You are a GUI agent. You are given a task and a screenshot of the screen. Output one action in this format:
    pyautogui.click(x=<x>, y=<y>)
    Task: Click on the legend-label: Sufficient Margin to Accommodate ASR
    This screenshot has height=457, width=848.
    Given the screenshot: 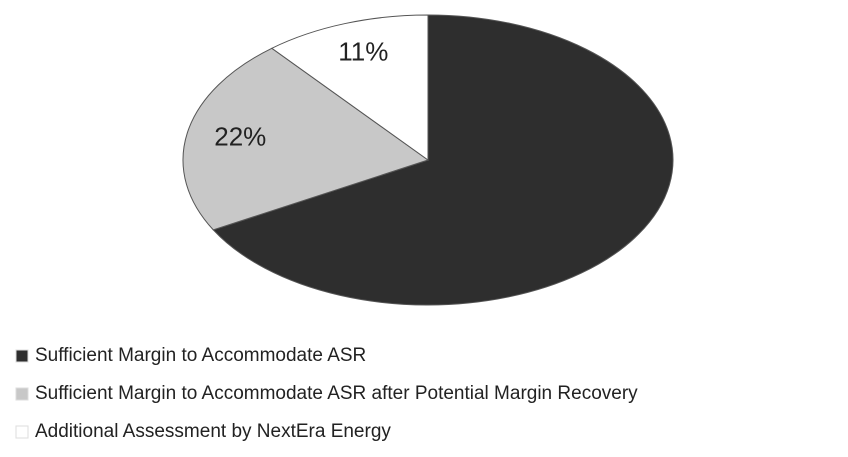 What is the action you would take?
    pyautogui.click(x=200, y=355)
    